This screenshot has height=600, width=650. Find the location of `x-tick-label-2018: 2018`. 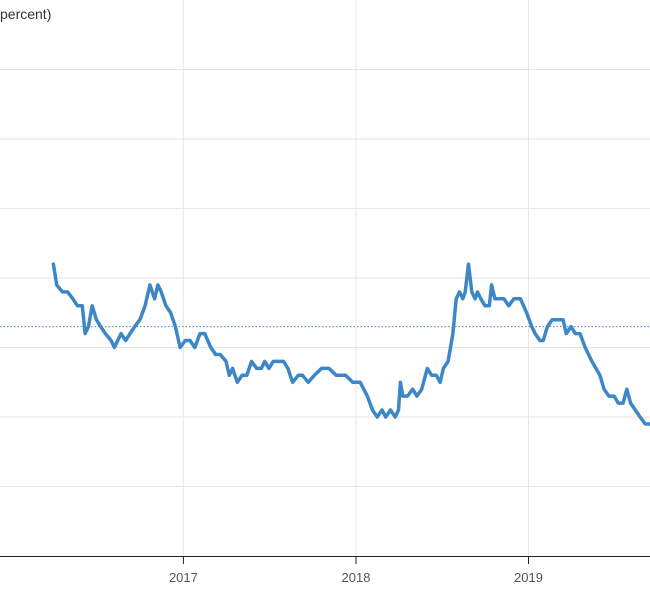

x-tick-label-2018: 2018 is located at coordinates (356, 577).